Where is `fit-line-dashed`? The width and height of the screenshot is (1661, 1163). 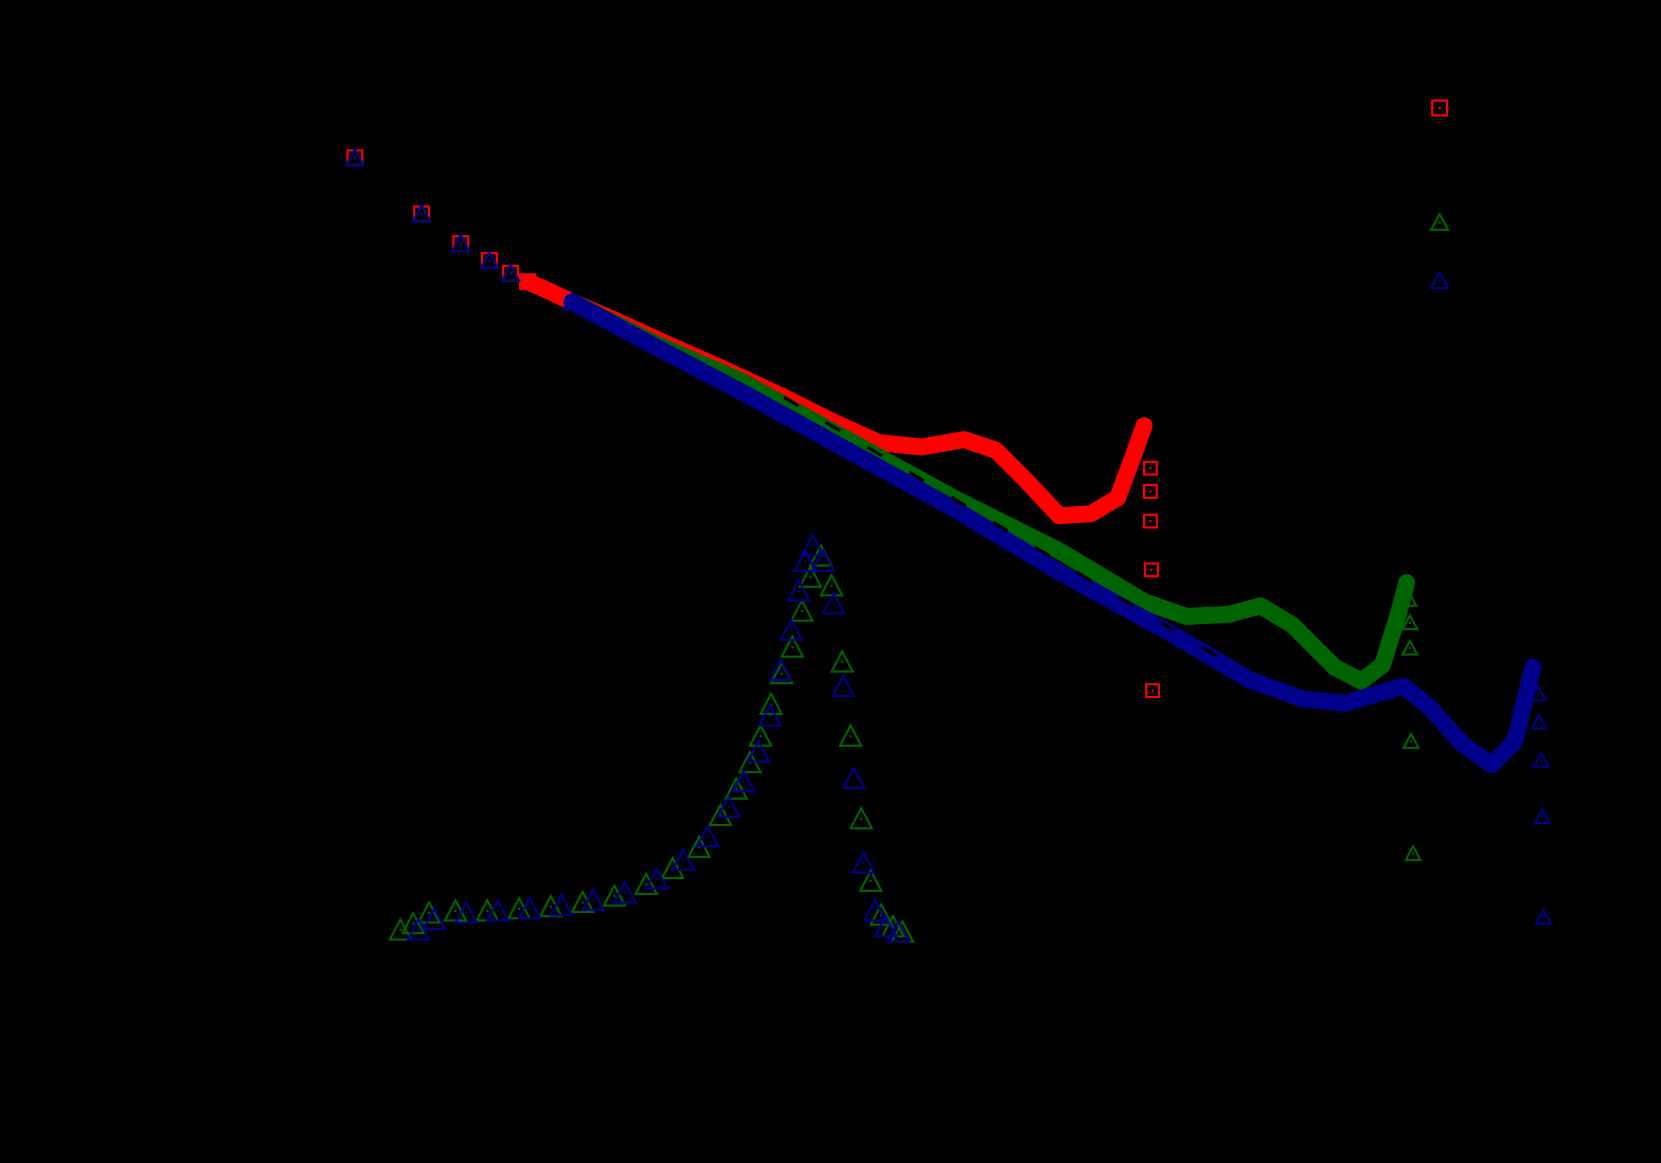 fit-line-dashed is located at coordinates (1001, 527).